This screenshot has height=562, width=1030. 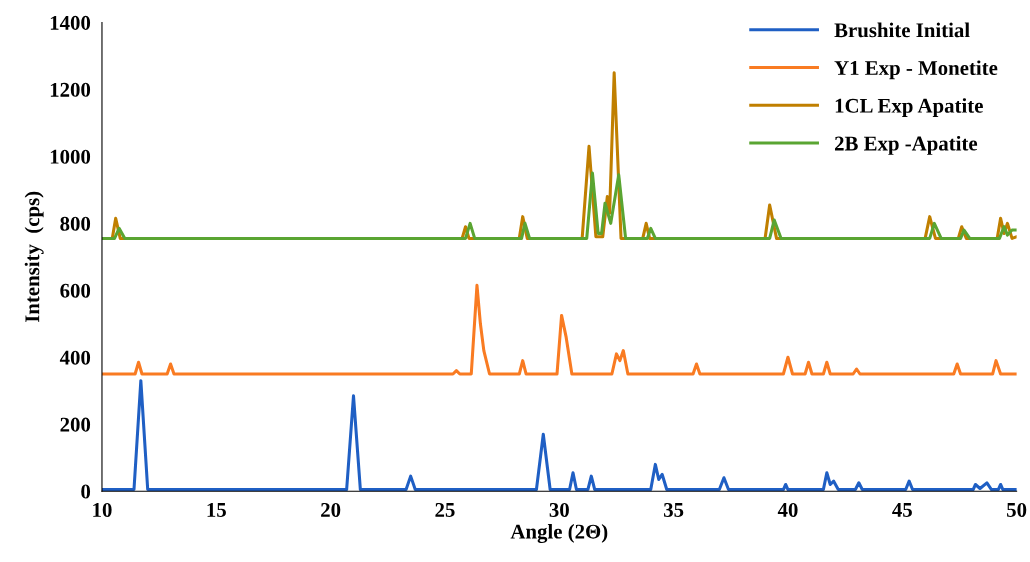 I want to click on y-tick-label: 200, so click(x=75, y=424).